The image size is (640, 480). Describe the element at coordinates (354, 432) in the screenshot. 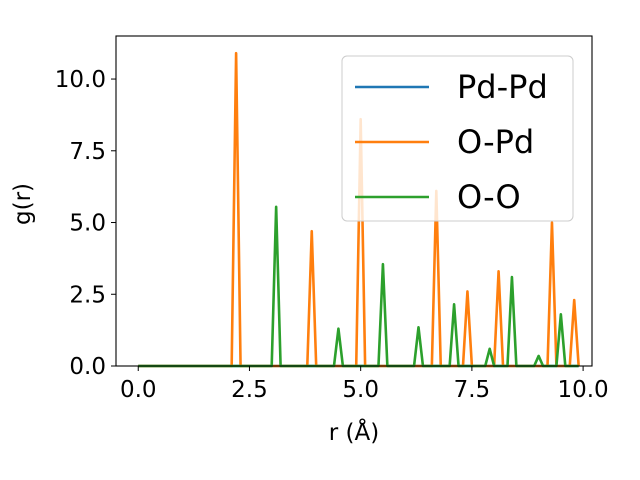

I see `x-axis-label: r (Å)` at that location.